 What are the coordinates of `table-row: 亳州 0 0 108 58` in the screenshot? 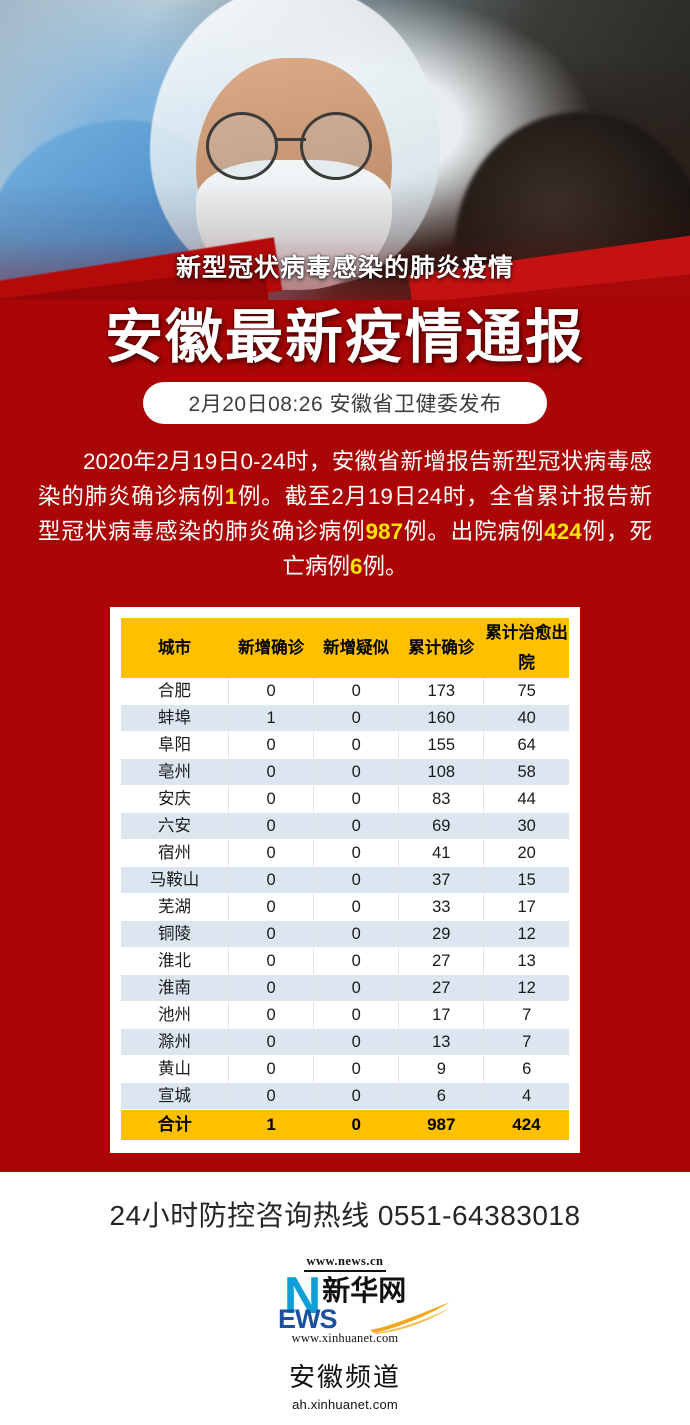 It's located at (345, 772).